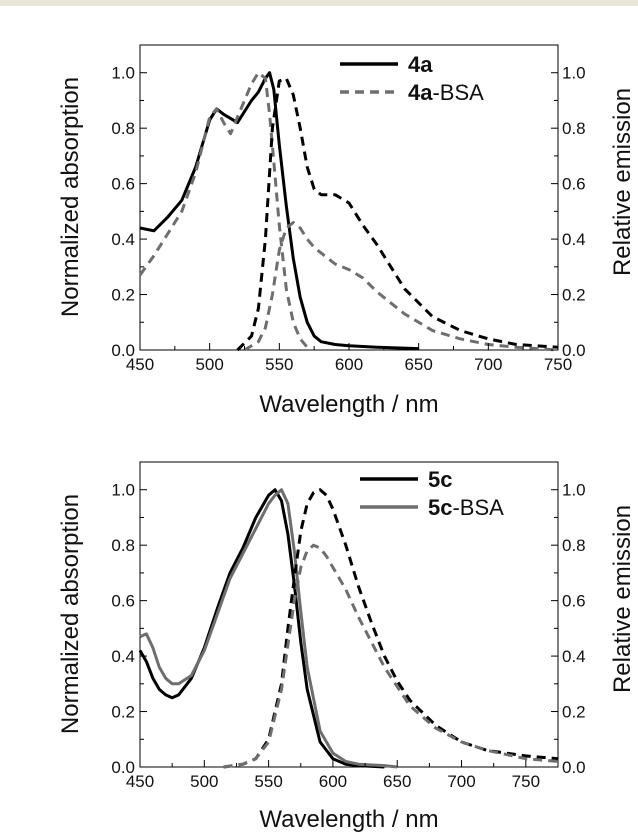 This screenshot has height=833, width=638. What do you see at coordinates (223, 210) in the screenshot?
I see `series-4a-bsa-absorption-line` at bounding box center [223, 210].